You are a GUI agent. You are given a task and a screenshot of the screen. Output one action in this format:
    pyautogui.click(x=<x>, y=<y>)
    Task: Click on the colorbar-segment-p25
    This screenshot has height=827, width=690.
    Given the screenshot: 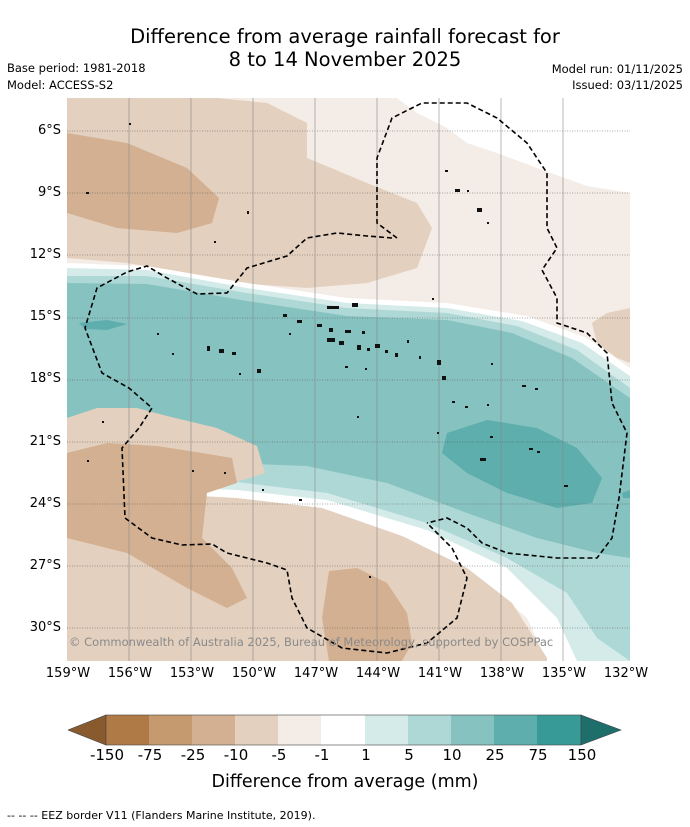 What is the action you would take?
    pyautogui.click(x=515, y=730)
    